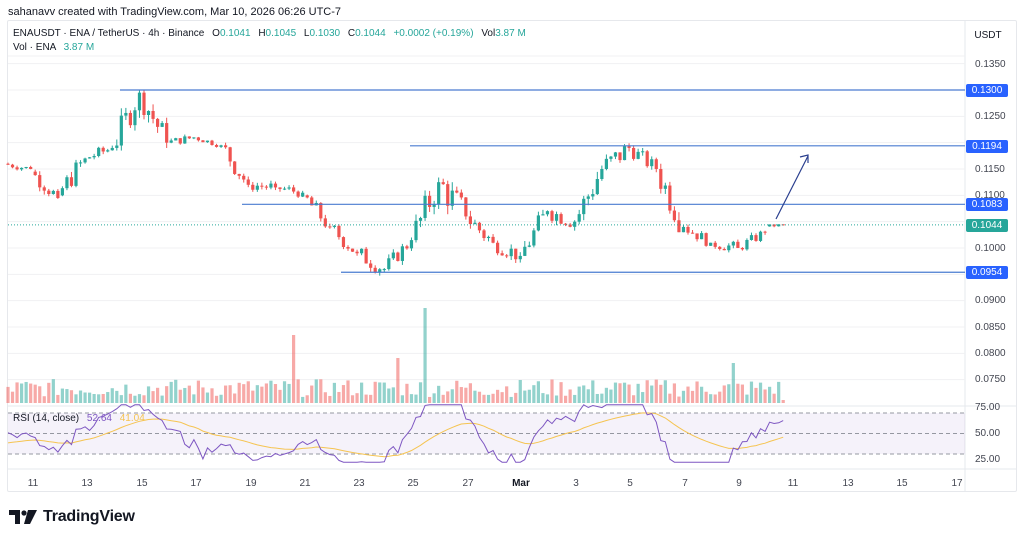  I want to click on level-tag-0-0954: 0.0954, so click(987, 272).